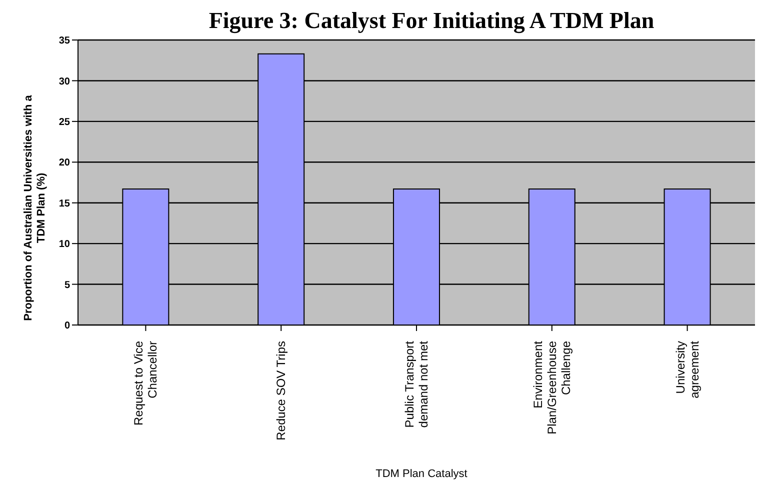  I want to click on chart-title: Figure 3: Catalyst For Initiating A TDM Plan, so click(432, 20).